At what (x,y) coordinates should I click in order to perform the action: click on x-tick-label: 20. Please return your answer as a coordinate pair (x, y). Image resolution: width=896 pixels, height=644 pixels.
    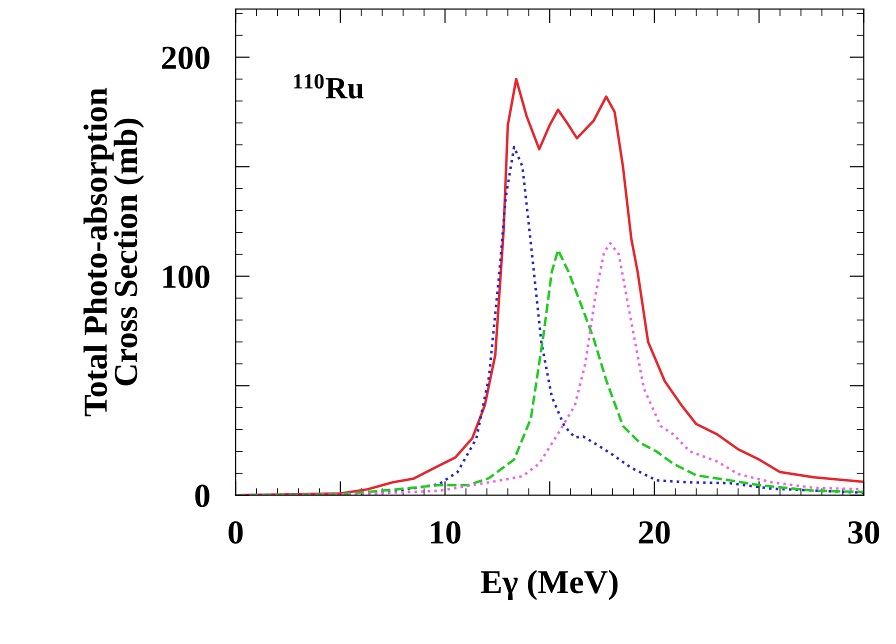
    Looking at the image, I should click on (654, 532).